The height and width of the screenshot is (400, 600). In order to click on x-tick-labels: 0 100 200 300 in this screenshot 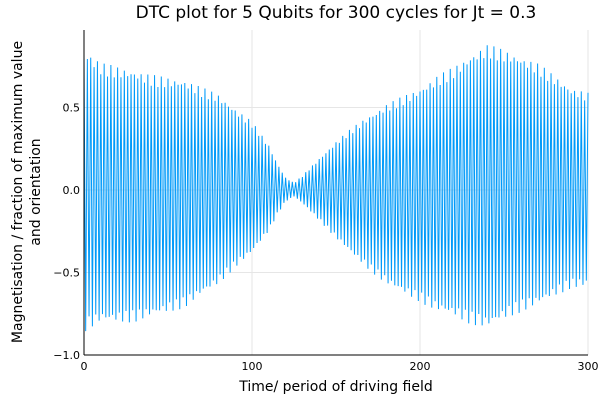, I will do `click(340, 366)`.